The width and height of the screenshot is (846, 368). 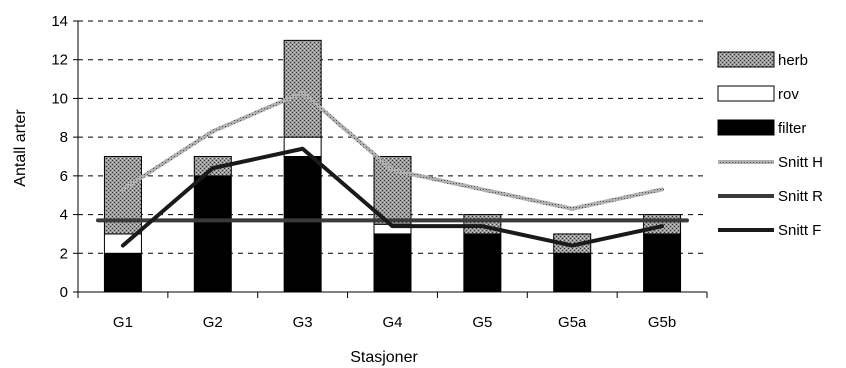 What do you see at coordinates (800, 196) in the screenshot?
I see `legend-label-snitt-r: Snitt R` at bounding box center [800, 196].